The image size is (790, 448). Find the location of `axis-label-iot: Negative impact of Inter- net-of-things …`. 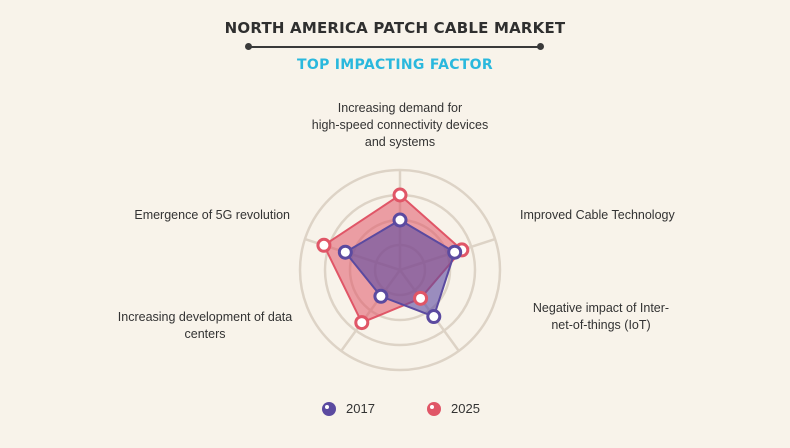

axis-label-iot: Negative impact of Inter- net-of-things … is located at coordinates (601, 317).